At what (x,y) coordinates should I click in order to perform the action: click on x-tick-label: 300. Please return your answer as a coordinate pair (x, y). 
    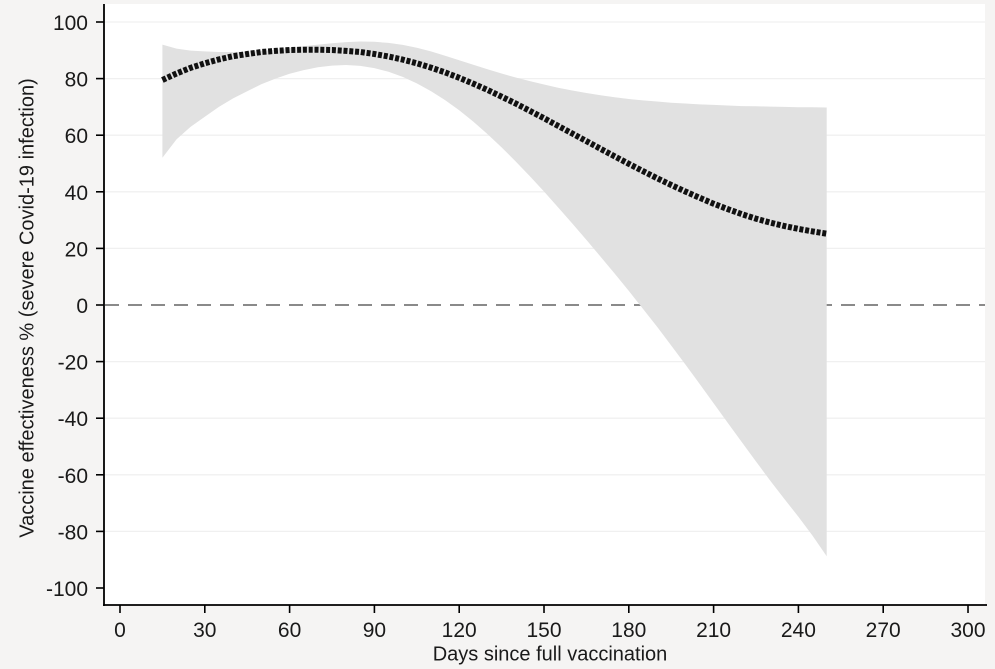
    Looking at the image, I should click on (967, 630).